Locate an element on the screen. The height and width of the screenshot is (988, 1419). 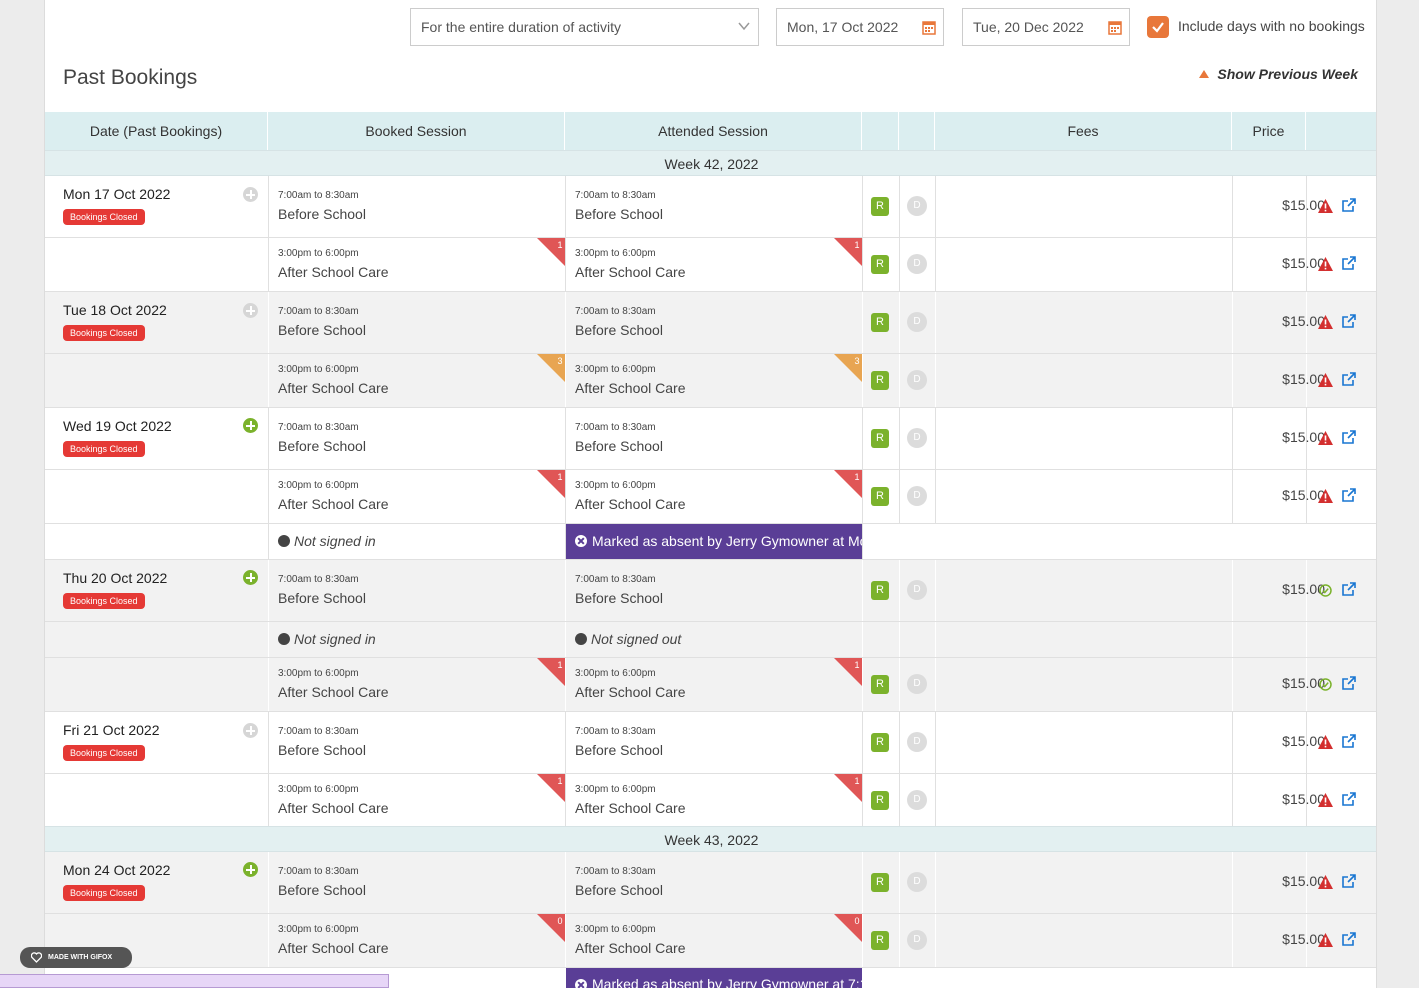
col-date: Date (Past Bookings) is located at coordinates (156, 131).